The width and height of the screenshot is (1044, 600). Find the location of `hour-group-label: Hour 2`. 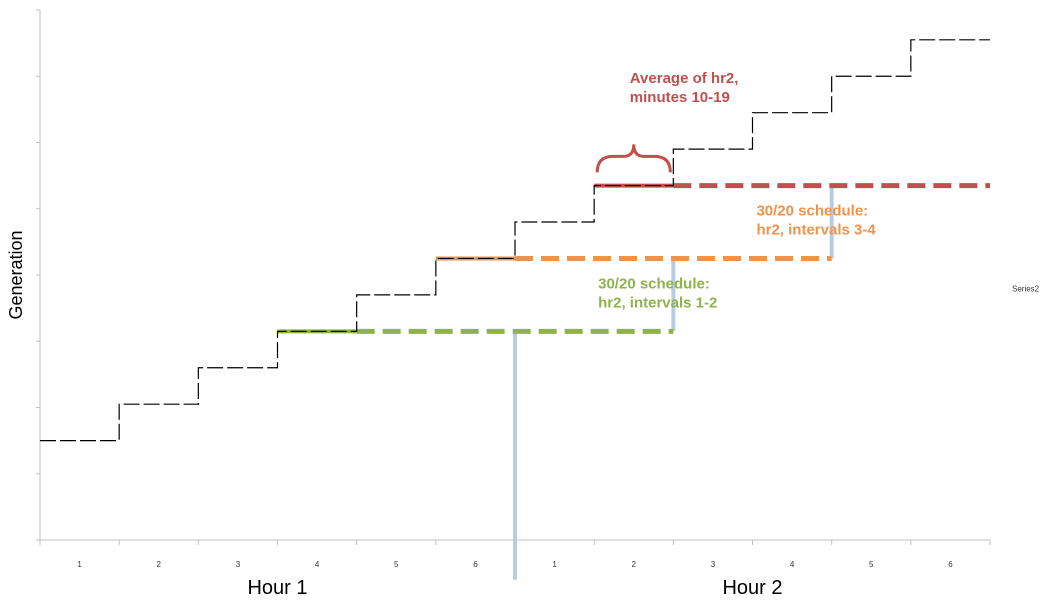

hour-group-label: Hour 2 is located at coordinates (752, 588).